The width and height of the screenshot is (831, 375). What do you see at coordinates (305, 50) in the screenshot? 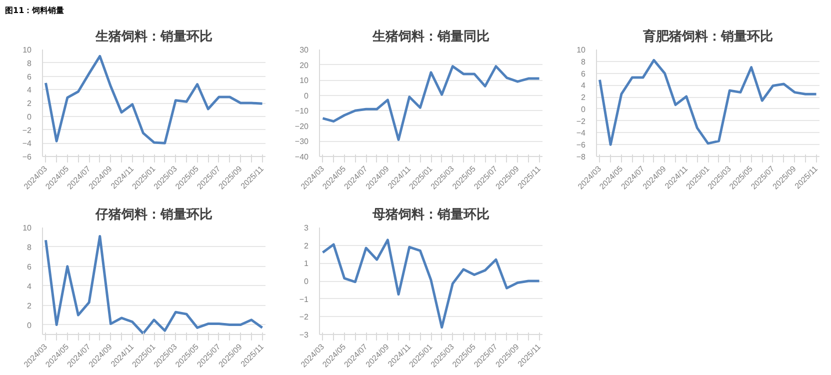
I see `y-tick-label: 30` at bounding box center [305, 50].